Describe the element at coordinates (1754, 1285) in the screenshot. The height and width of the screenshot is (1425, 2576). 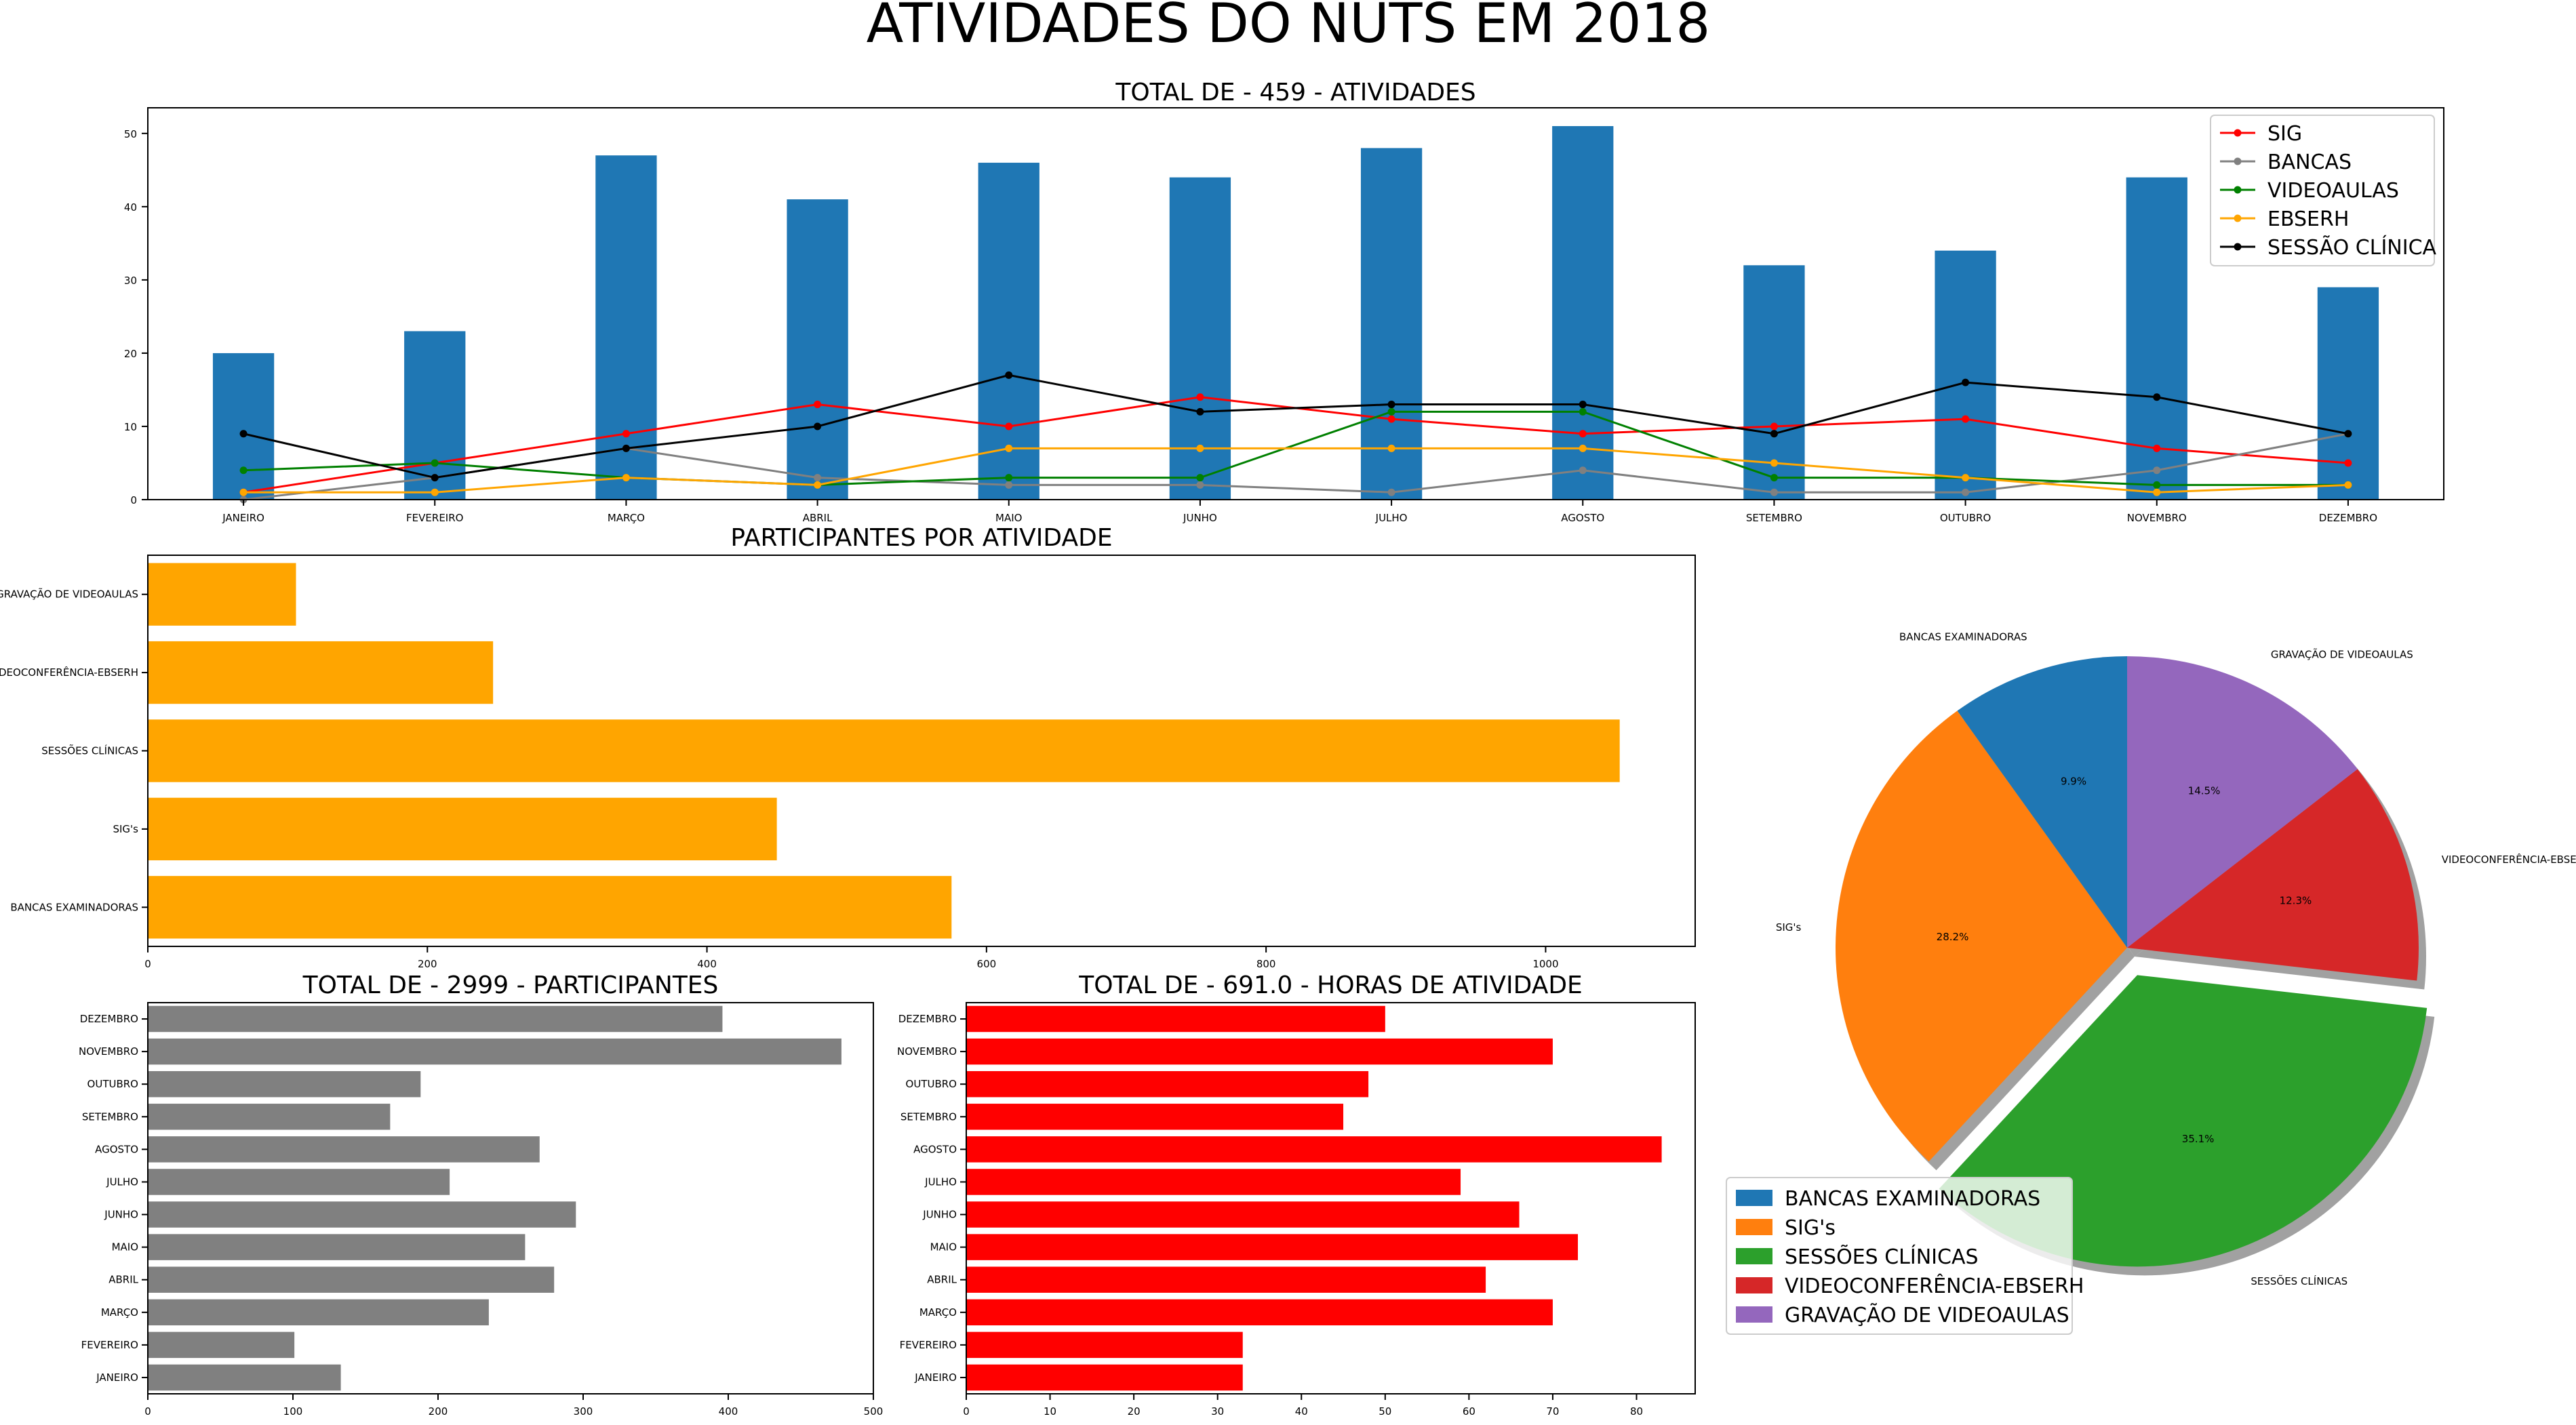
I see `legend-swatch-videoconferencia-ebserh` at that location.